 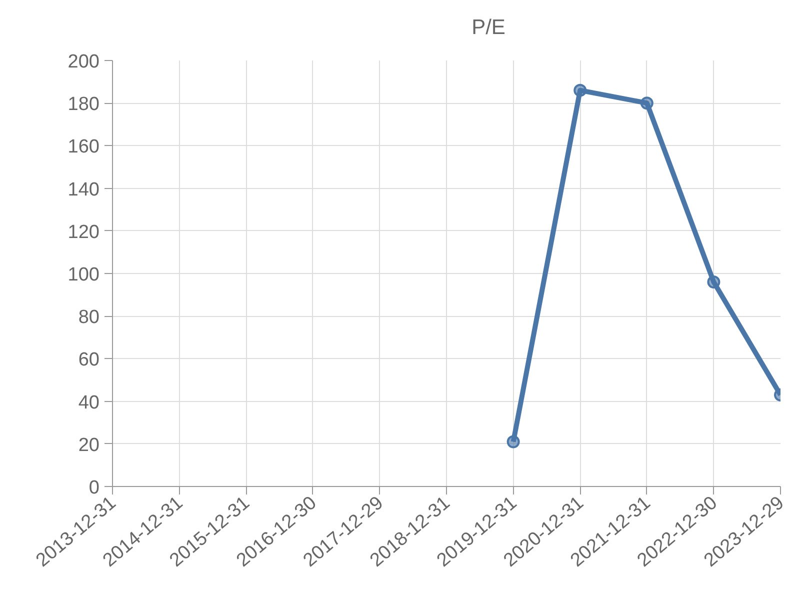 What do you see at coordinates (89, 317) in the screenshot?
I see `y-tick-label: 80` at bounding box center [89, 317].